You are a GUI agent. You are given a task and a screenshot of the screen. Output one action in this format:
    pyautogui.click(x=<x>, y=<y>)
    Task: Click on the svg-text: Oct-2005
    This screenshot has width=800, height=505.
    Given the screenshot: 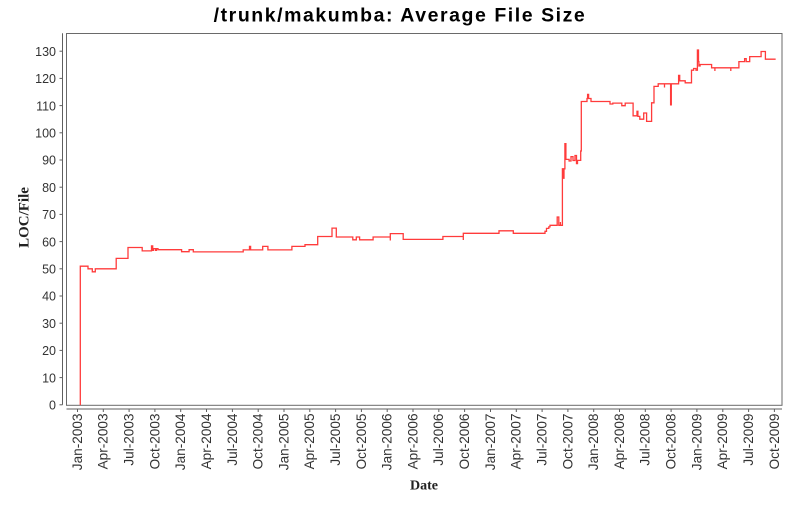 What is the action you would take?
    pyautogui.click(x=361, y=442)
    